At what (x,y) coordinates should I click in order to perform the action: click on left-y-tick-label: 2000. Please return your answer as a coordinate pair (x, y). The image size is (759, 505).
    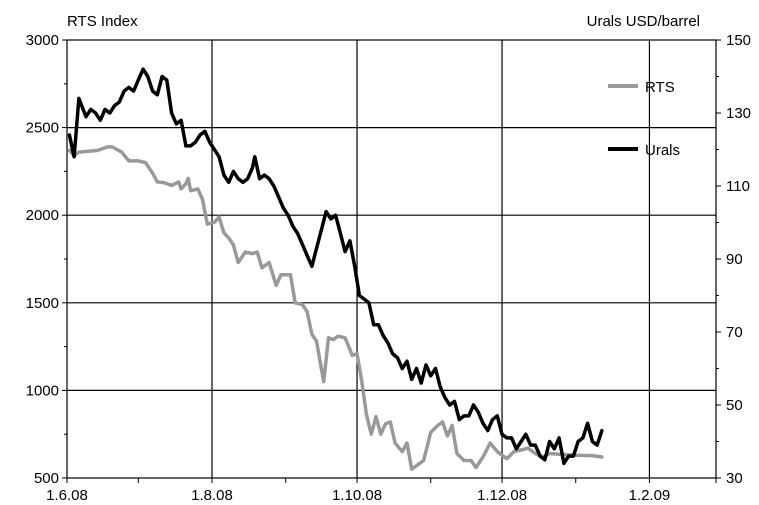
    Looking at the image, I should click on (42, 215).